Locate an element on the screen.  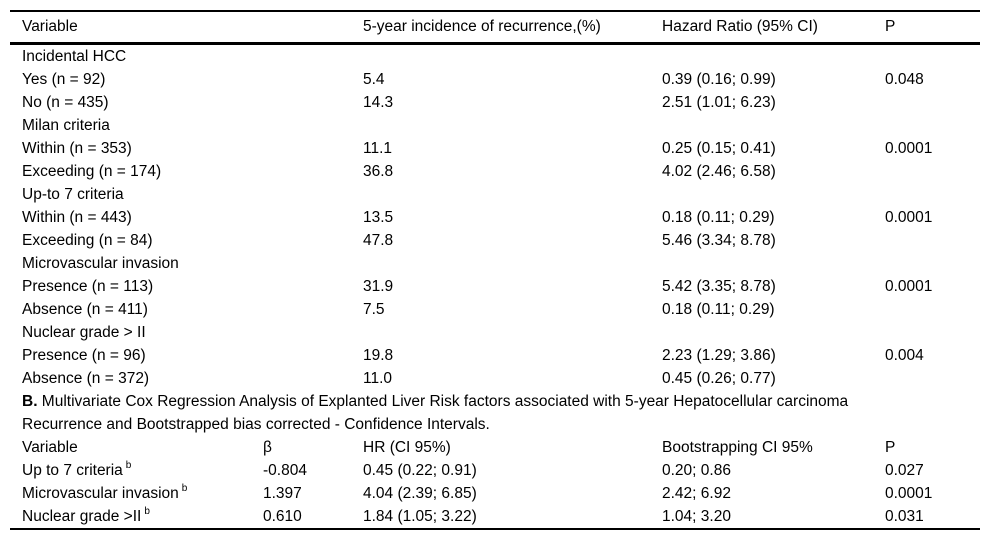
hr-cell: 4.04 (2.39; 6.85) is located at coordinates (420, 493).